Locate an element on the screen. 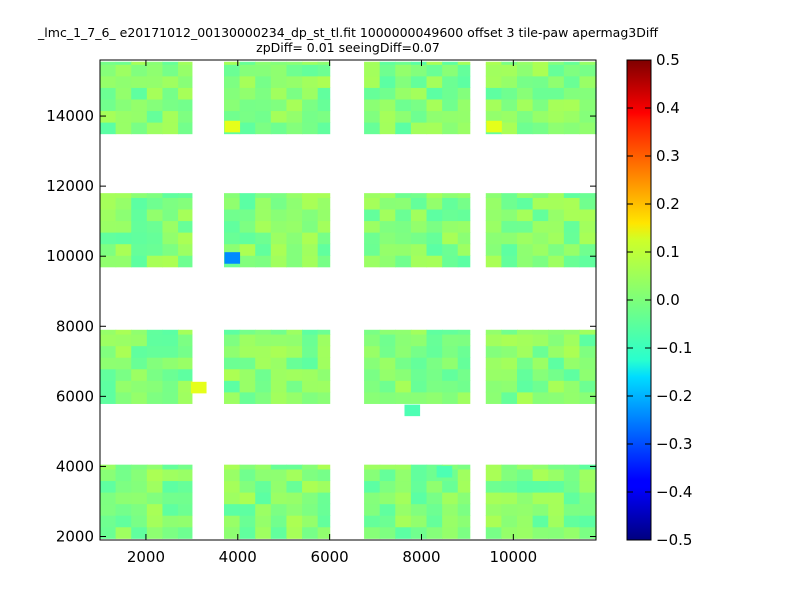  y-tick-label: 4000 is located at coordinates (75, 466).